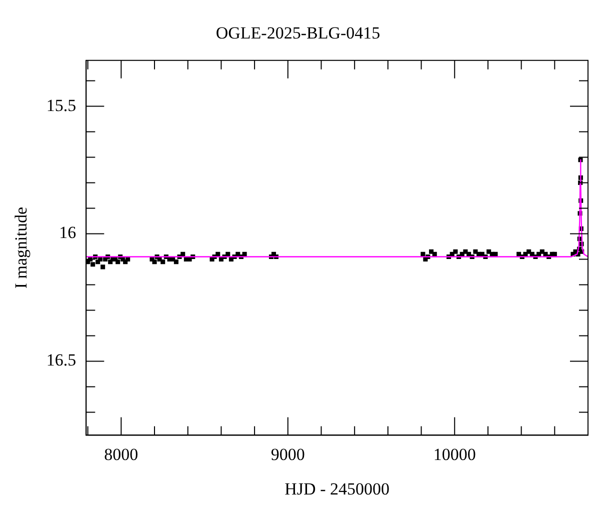  What do you see at coordinates (21, 247) in the screenshot?
I see `y-axis-title: I magnitude` at bounding box center [21, 247].